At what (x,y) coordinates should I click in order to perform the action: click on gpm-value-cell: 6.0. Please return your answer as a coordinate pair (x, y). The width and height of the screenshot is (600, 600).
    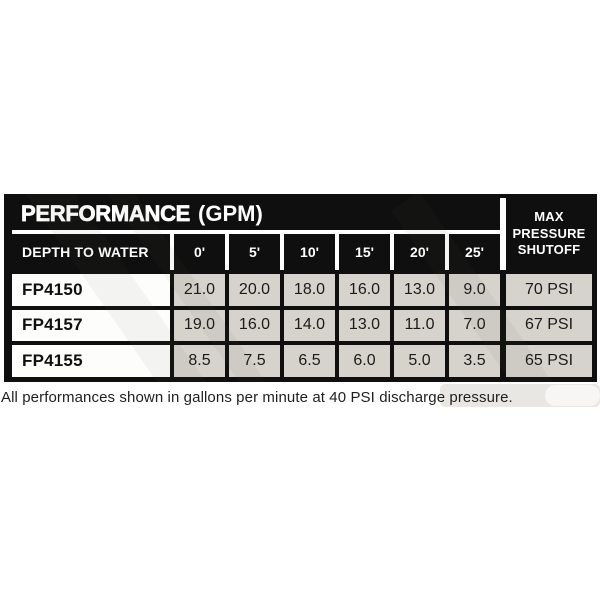
    Looking at the image, I should click on (364, 361).